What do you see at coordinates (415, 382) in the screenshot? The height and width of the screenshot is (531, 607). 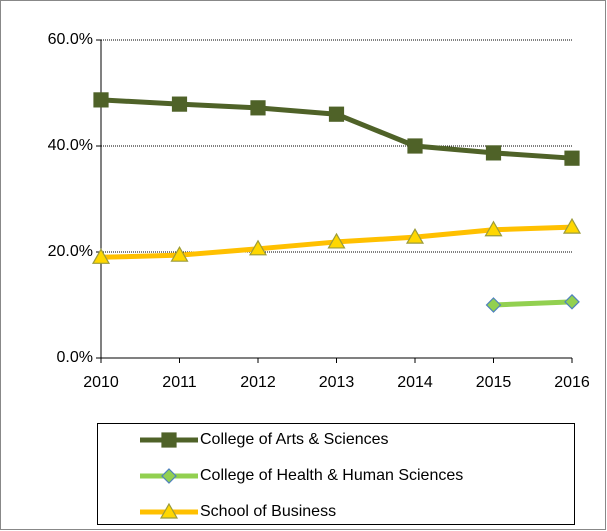 I see `x-tick-label: 2014` at bounding box center [415, 382].